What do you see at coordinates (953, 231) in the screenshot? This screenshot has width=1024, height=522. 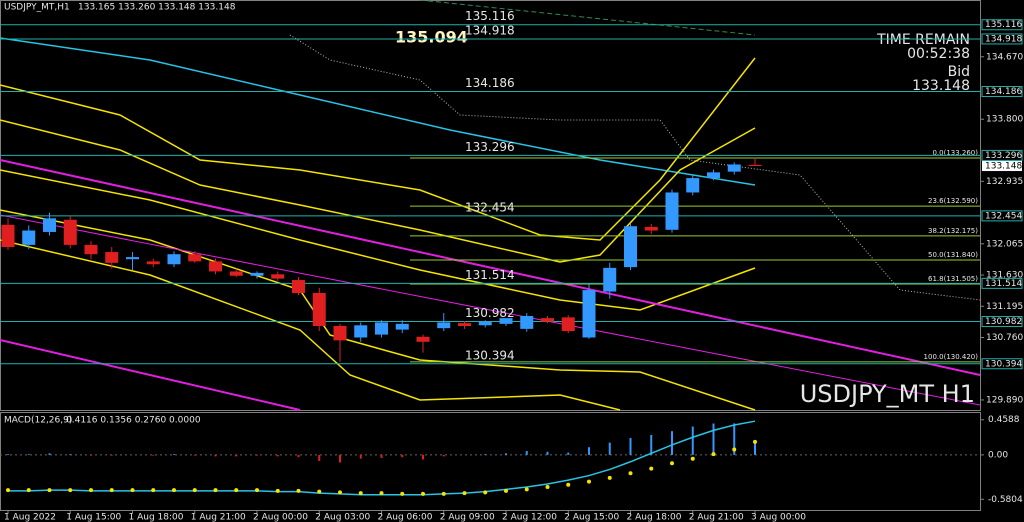 I see `fib-label: 38.2(132.175)` at bounding box center [953, 231].